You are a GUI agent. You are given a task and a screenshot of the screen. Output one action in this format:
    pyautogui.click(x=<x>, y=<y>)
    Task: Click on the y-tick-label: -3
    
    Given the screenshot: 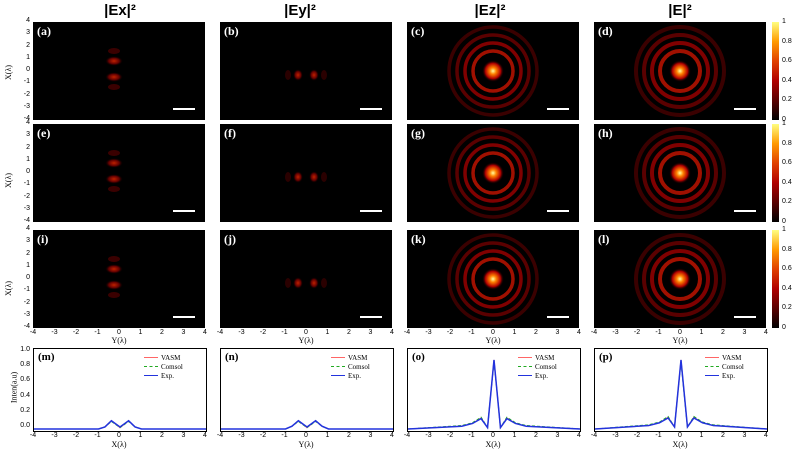 What is the action you would take?
    pyautogui.click(x=26, y=314)
    